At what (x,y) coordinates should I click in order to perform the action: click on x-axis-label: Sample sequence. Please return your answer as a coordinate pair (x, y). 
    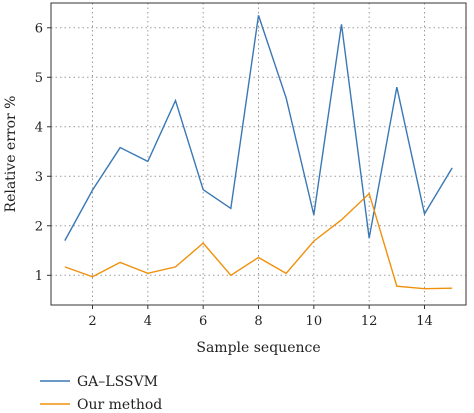
    Looking at the image, I should click on (258, 348).